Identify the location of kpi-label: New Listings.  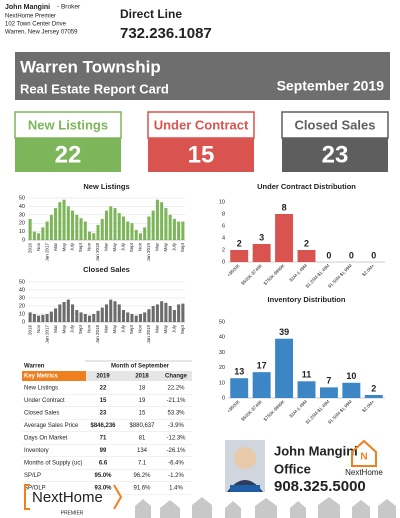
(68, 124).